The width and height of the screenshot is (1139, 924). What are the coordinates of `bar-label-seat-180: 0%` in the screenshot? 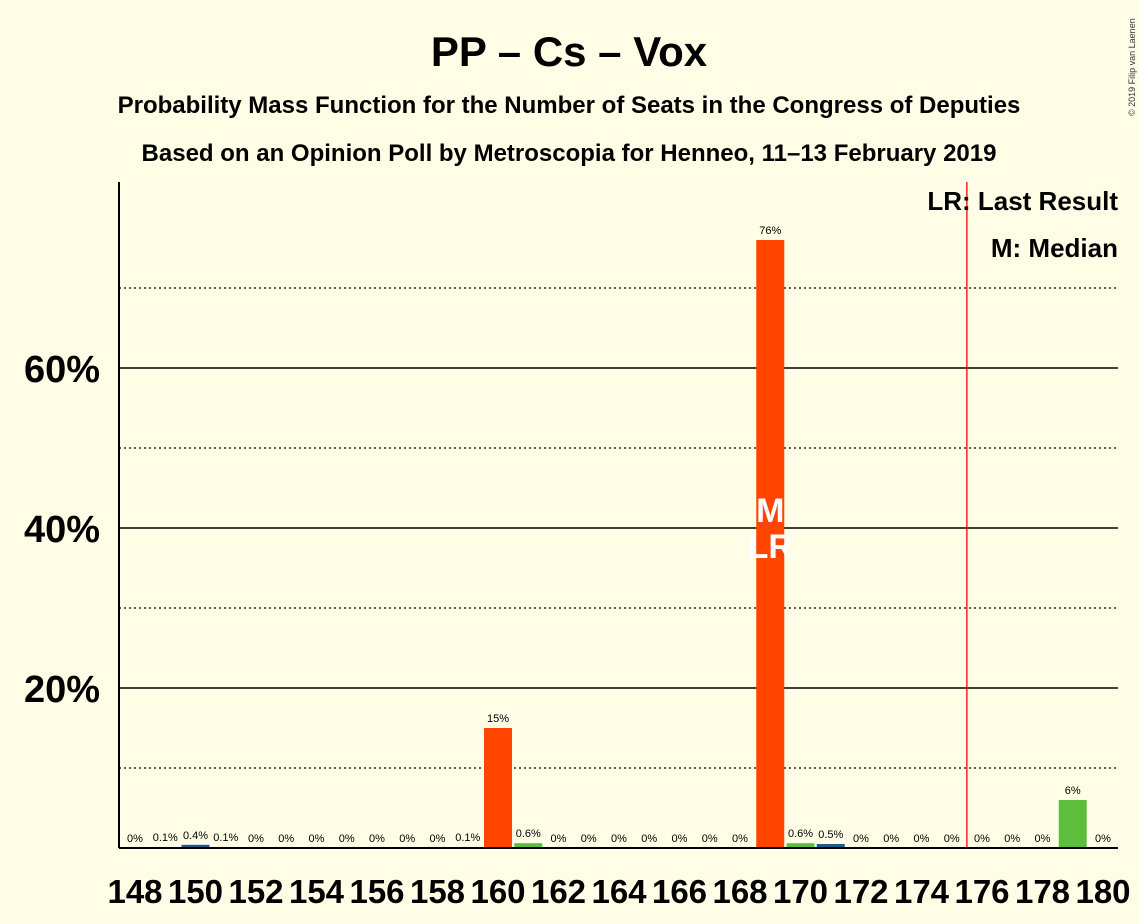 It's located at (1103, 839).